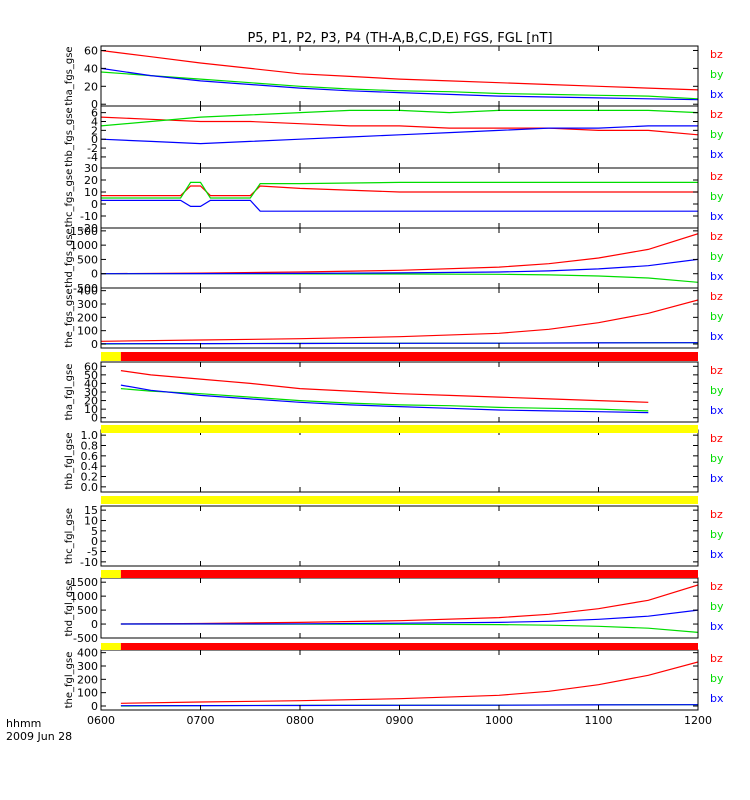  Describe the element at coordinates (87, 259) in the screenshot. I see `y-tick-label: 500` at that location.